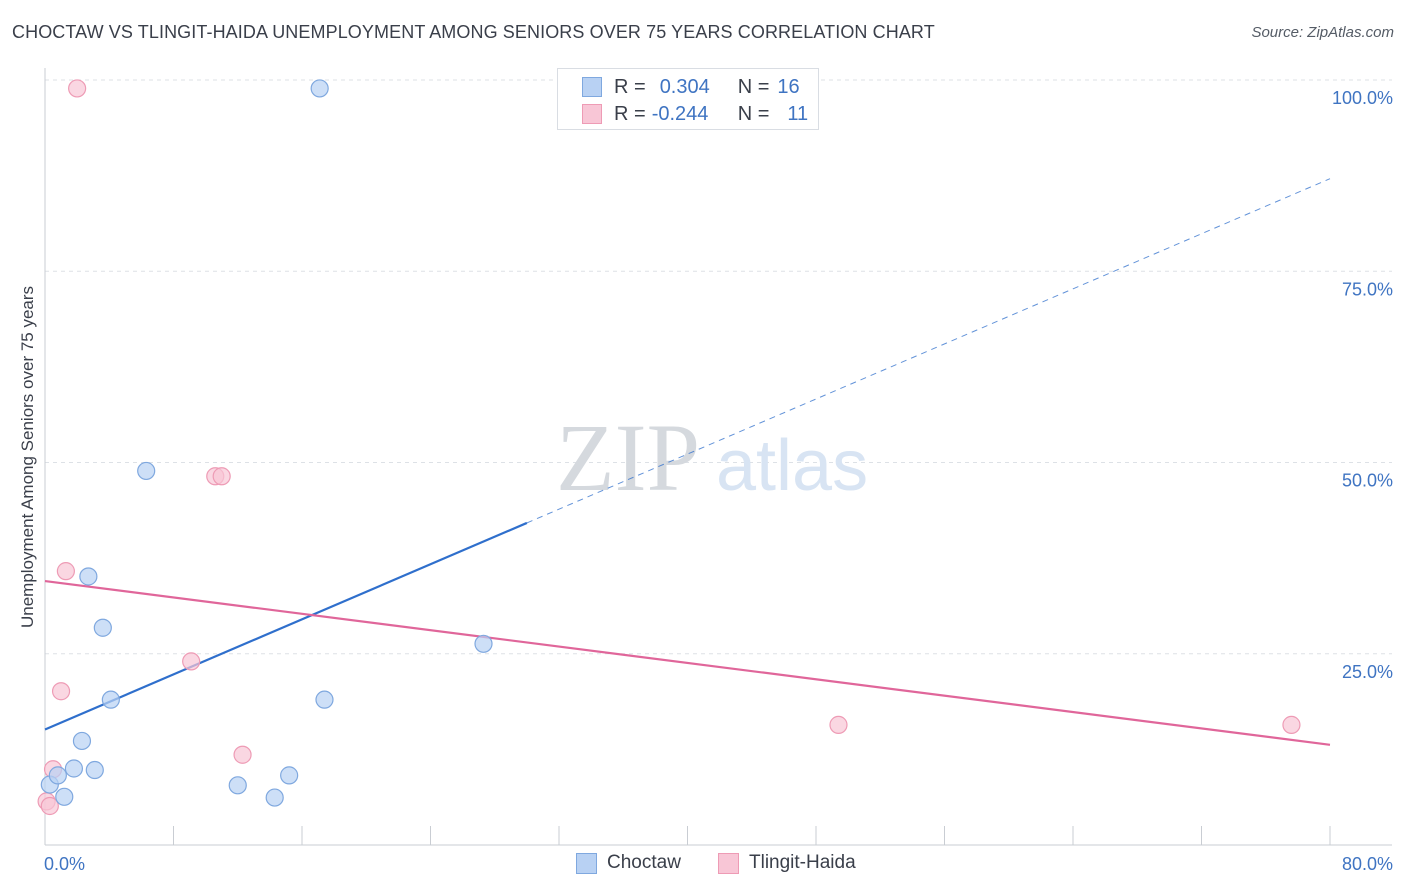  I want to click on legend-item-tlingit-haida: Tlingit-Haida, so click(787, 863).